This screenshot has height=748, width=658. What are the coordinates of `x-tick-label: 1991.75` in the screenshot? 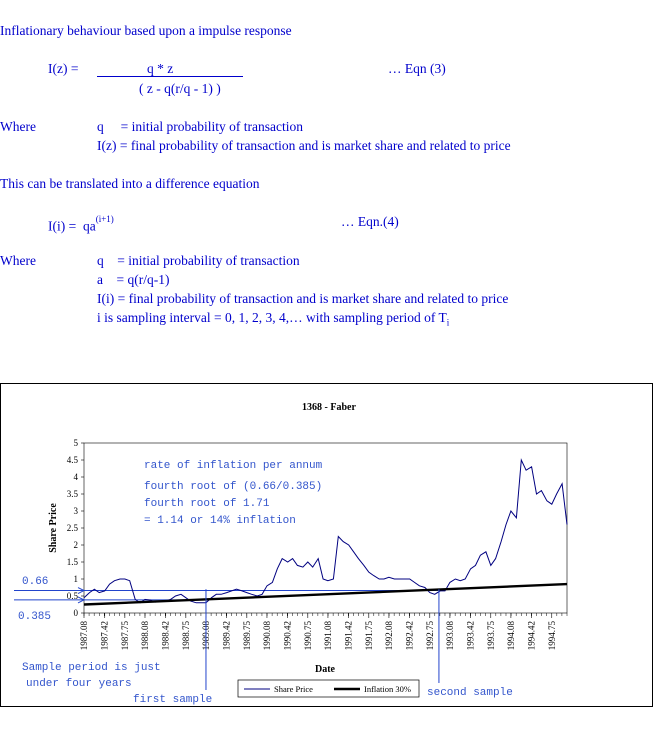 It's located at (369, 636).